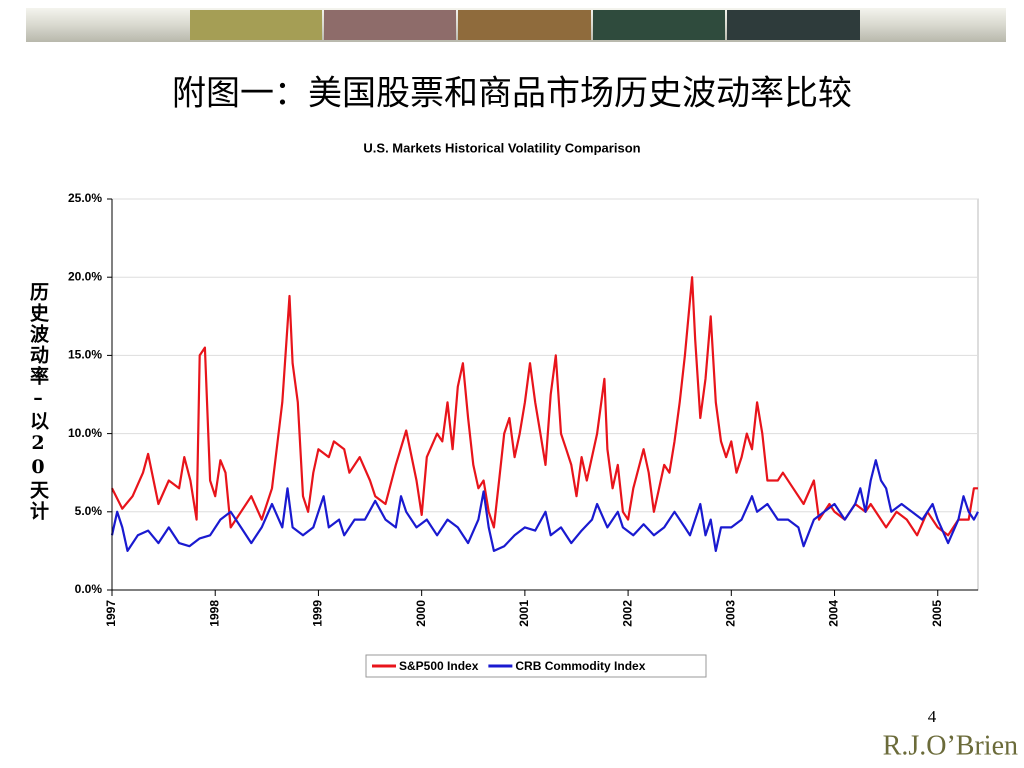 This screenshot has height=768, width=1024. Describe the element at coordinates (834, 613) in the screenshot. I see `x-tick-label: 2004` at that location.